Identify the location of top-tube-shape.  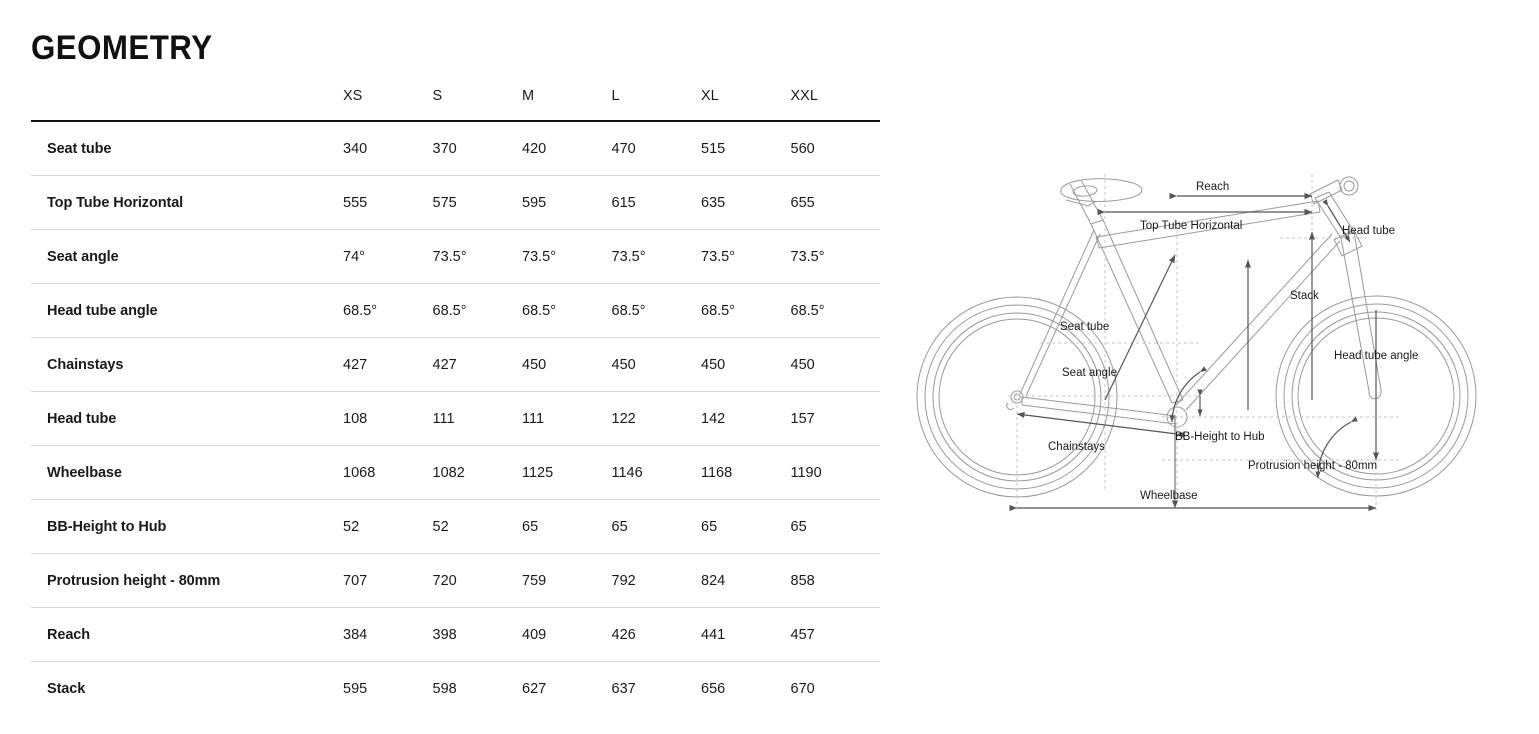
(1208, 224).